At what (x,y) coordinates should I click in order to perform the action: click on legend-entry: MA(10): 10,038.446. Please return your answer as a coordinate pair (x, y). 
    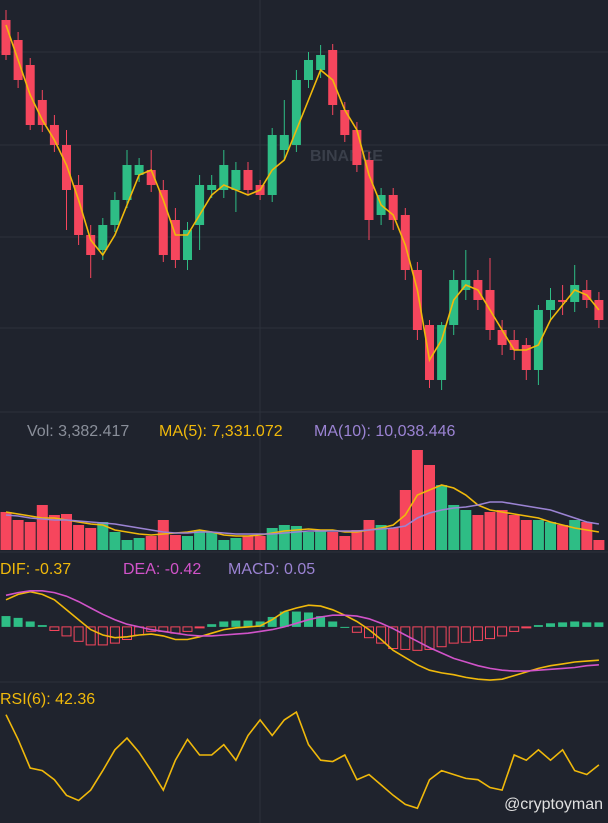
    Looking at the image, I should click on (385, 431).